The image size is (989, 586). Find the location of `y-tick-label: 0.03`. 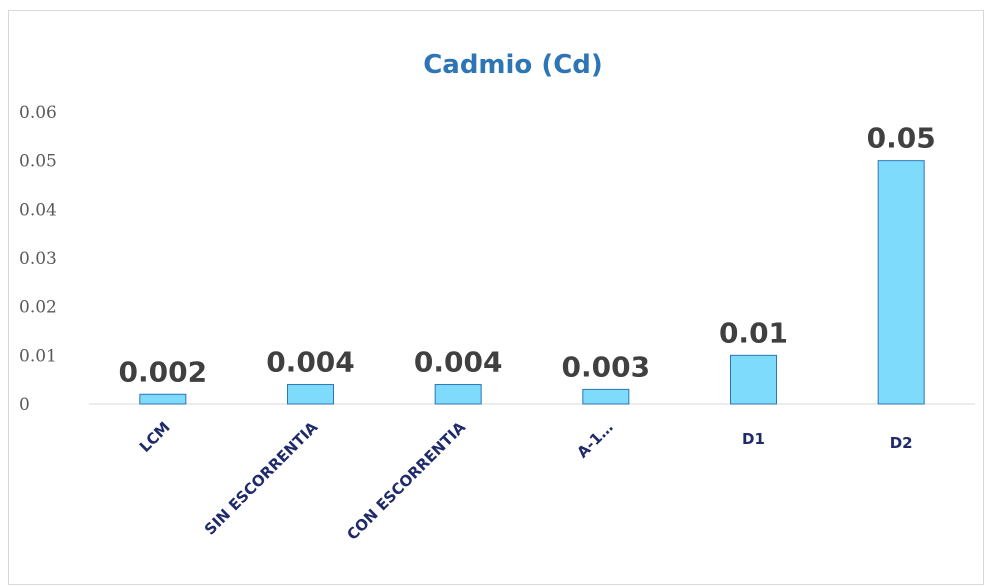

y-tick-label: 0.03 is located at coordinates (38, 259).